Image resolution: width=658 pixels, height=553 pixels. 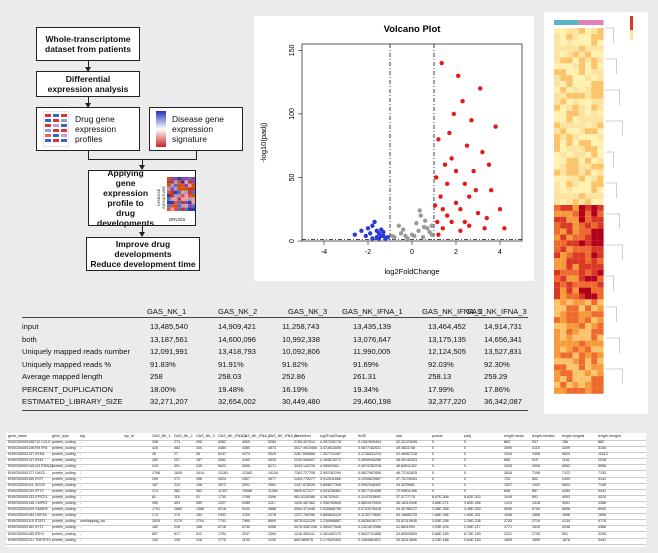 What do you see at coordinates (330, 515) in the screenshot?
I see `data-table-cell: 3.865834125` at bounding box center [330, 515].